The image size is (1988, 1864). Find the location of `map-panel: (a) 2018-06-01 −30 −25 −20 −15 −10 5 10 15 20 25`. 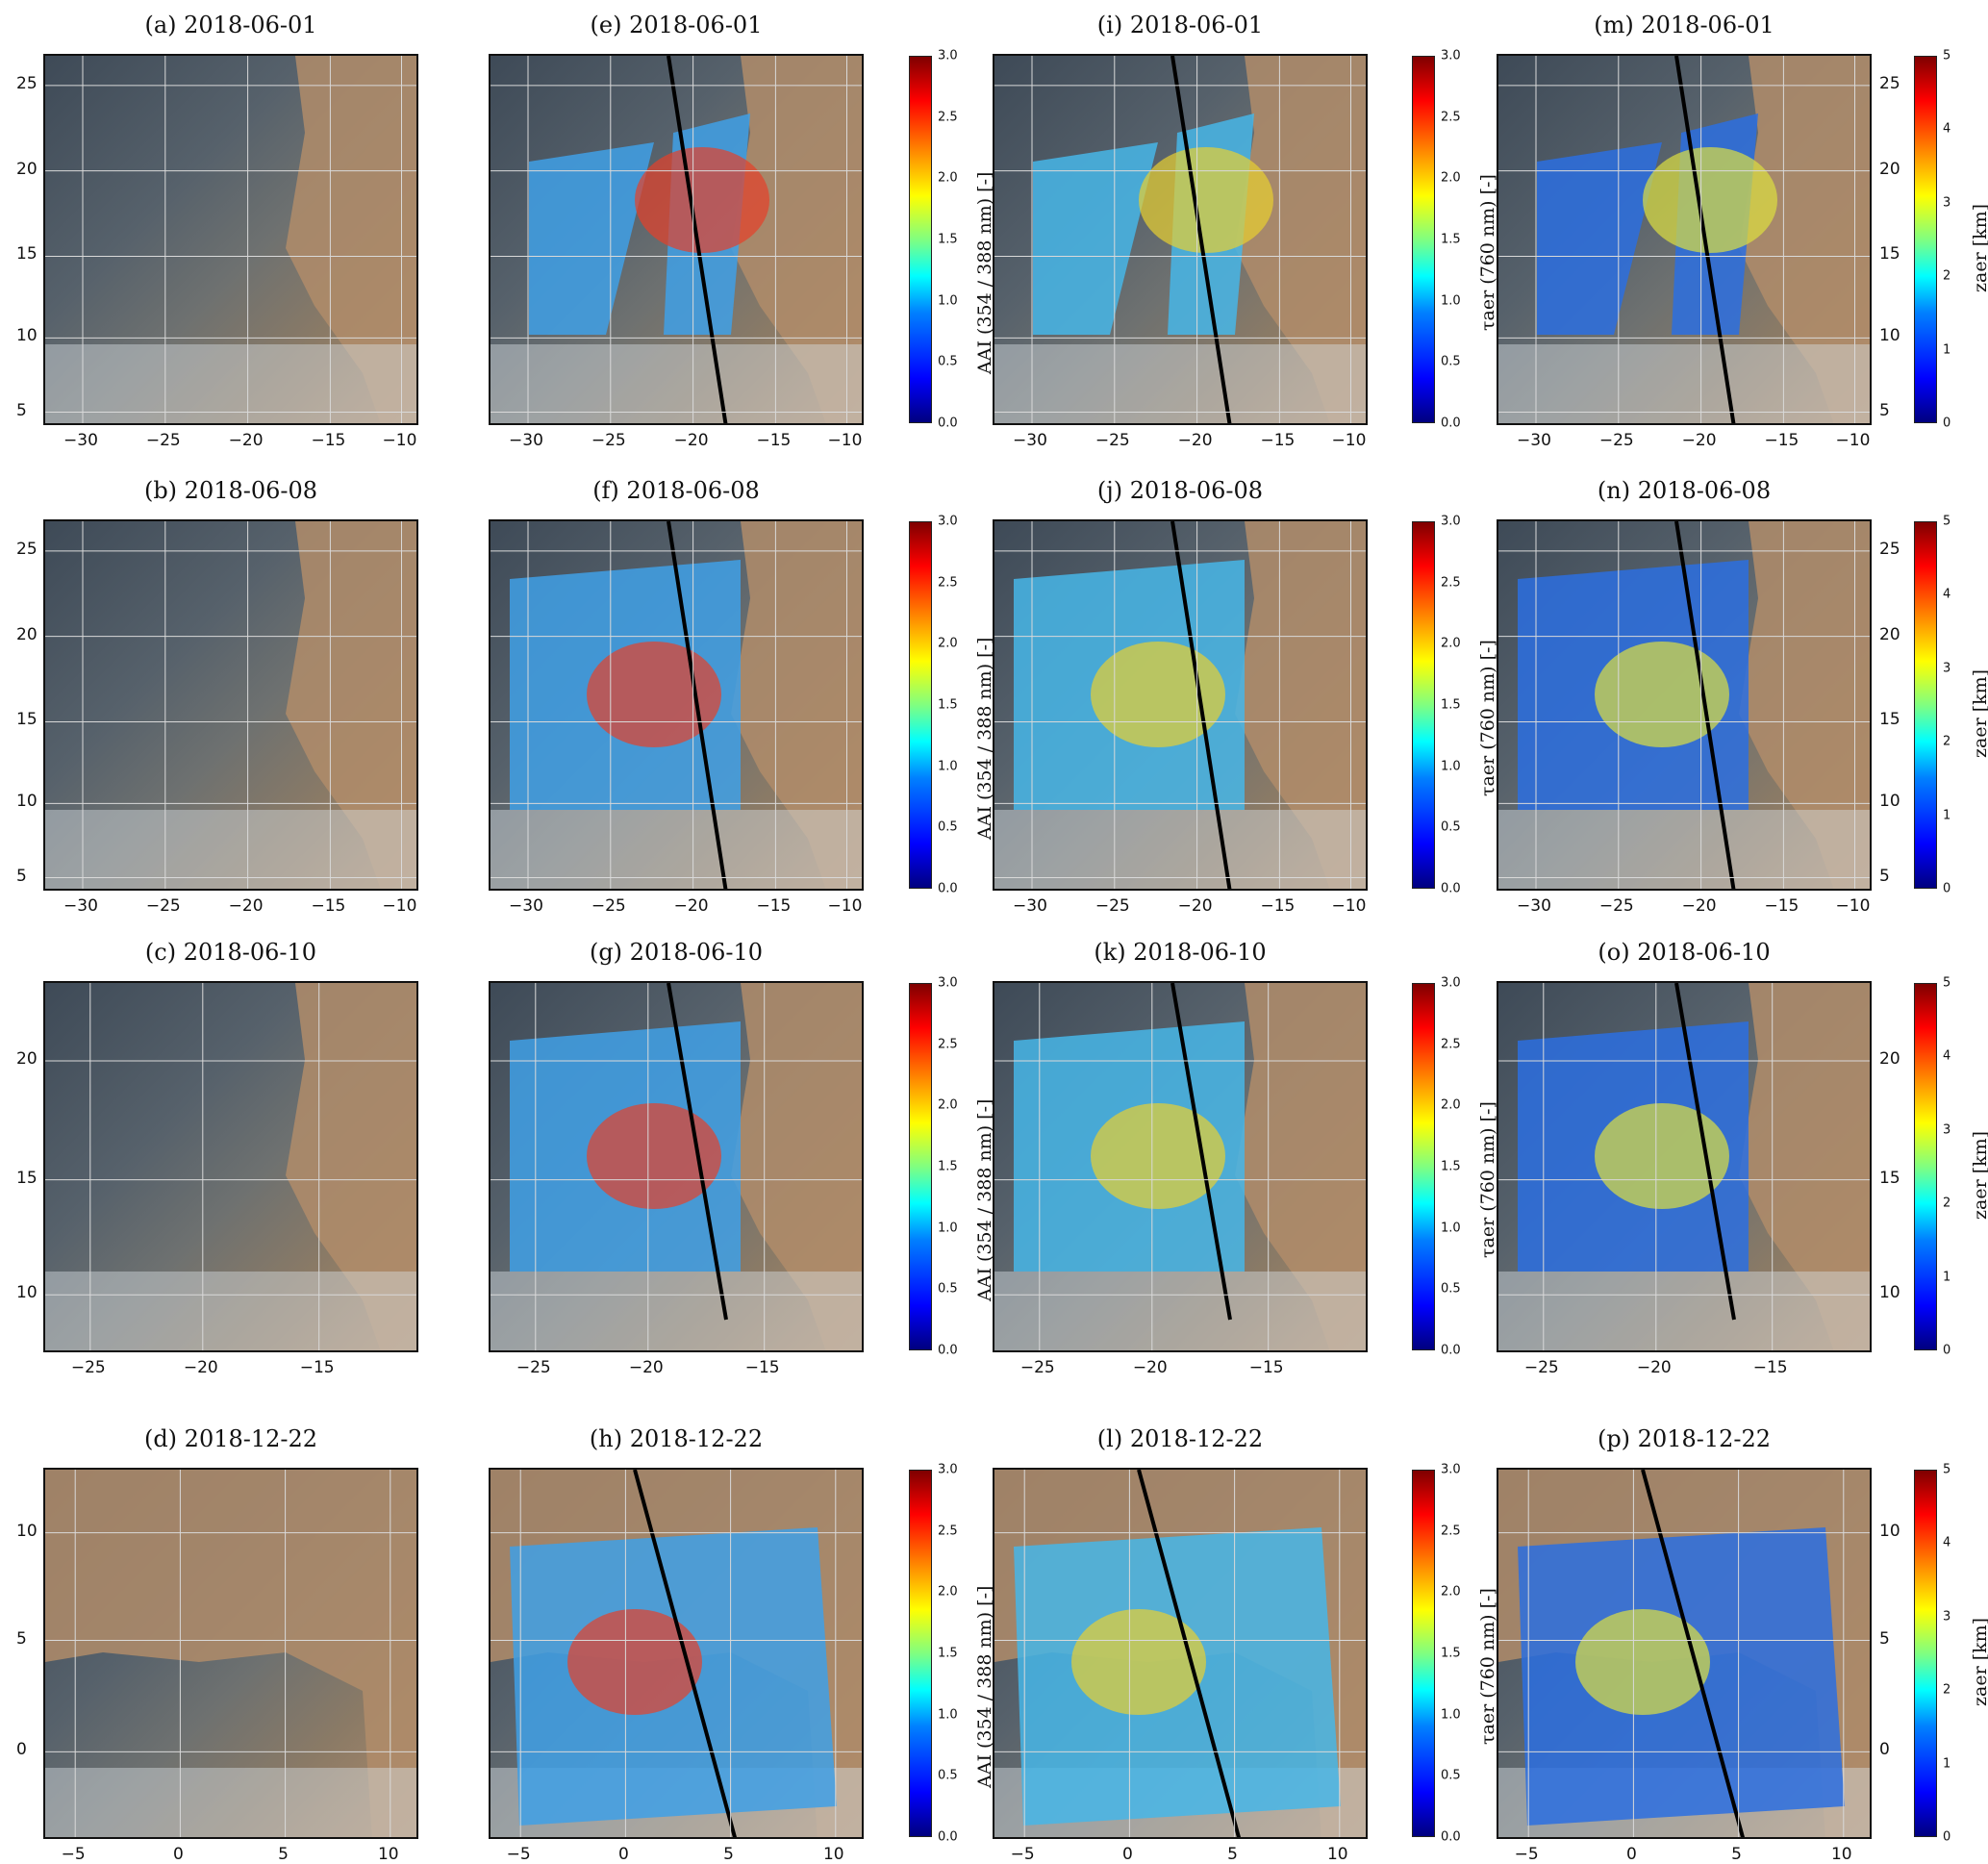

map-panel: (a) 2018-06-01 −30 −25 −20 −15 −10 5 10 15 20 25 is located at coordinates (217, 231).